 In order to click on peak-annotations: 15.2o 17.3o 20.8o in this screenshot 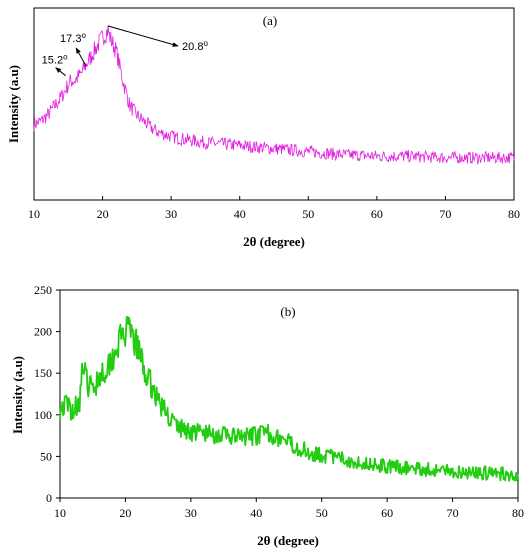, I will do `click(125, 51)`.